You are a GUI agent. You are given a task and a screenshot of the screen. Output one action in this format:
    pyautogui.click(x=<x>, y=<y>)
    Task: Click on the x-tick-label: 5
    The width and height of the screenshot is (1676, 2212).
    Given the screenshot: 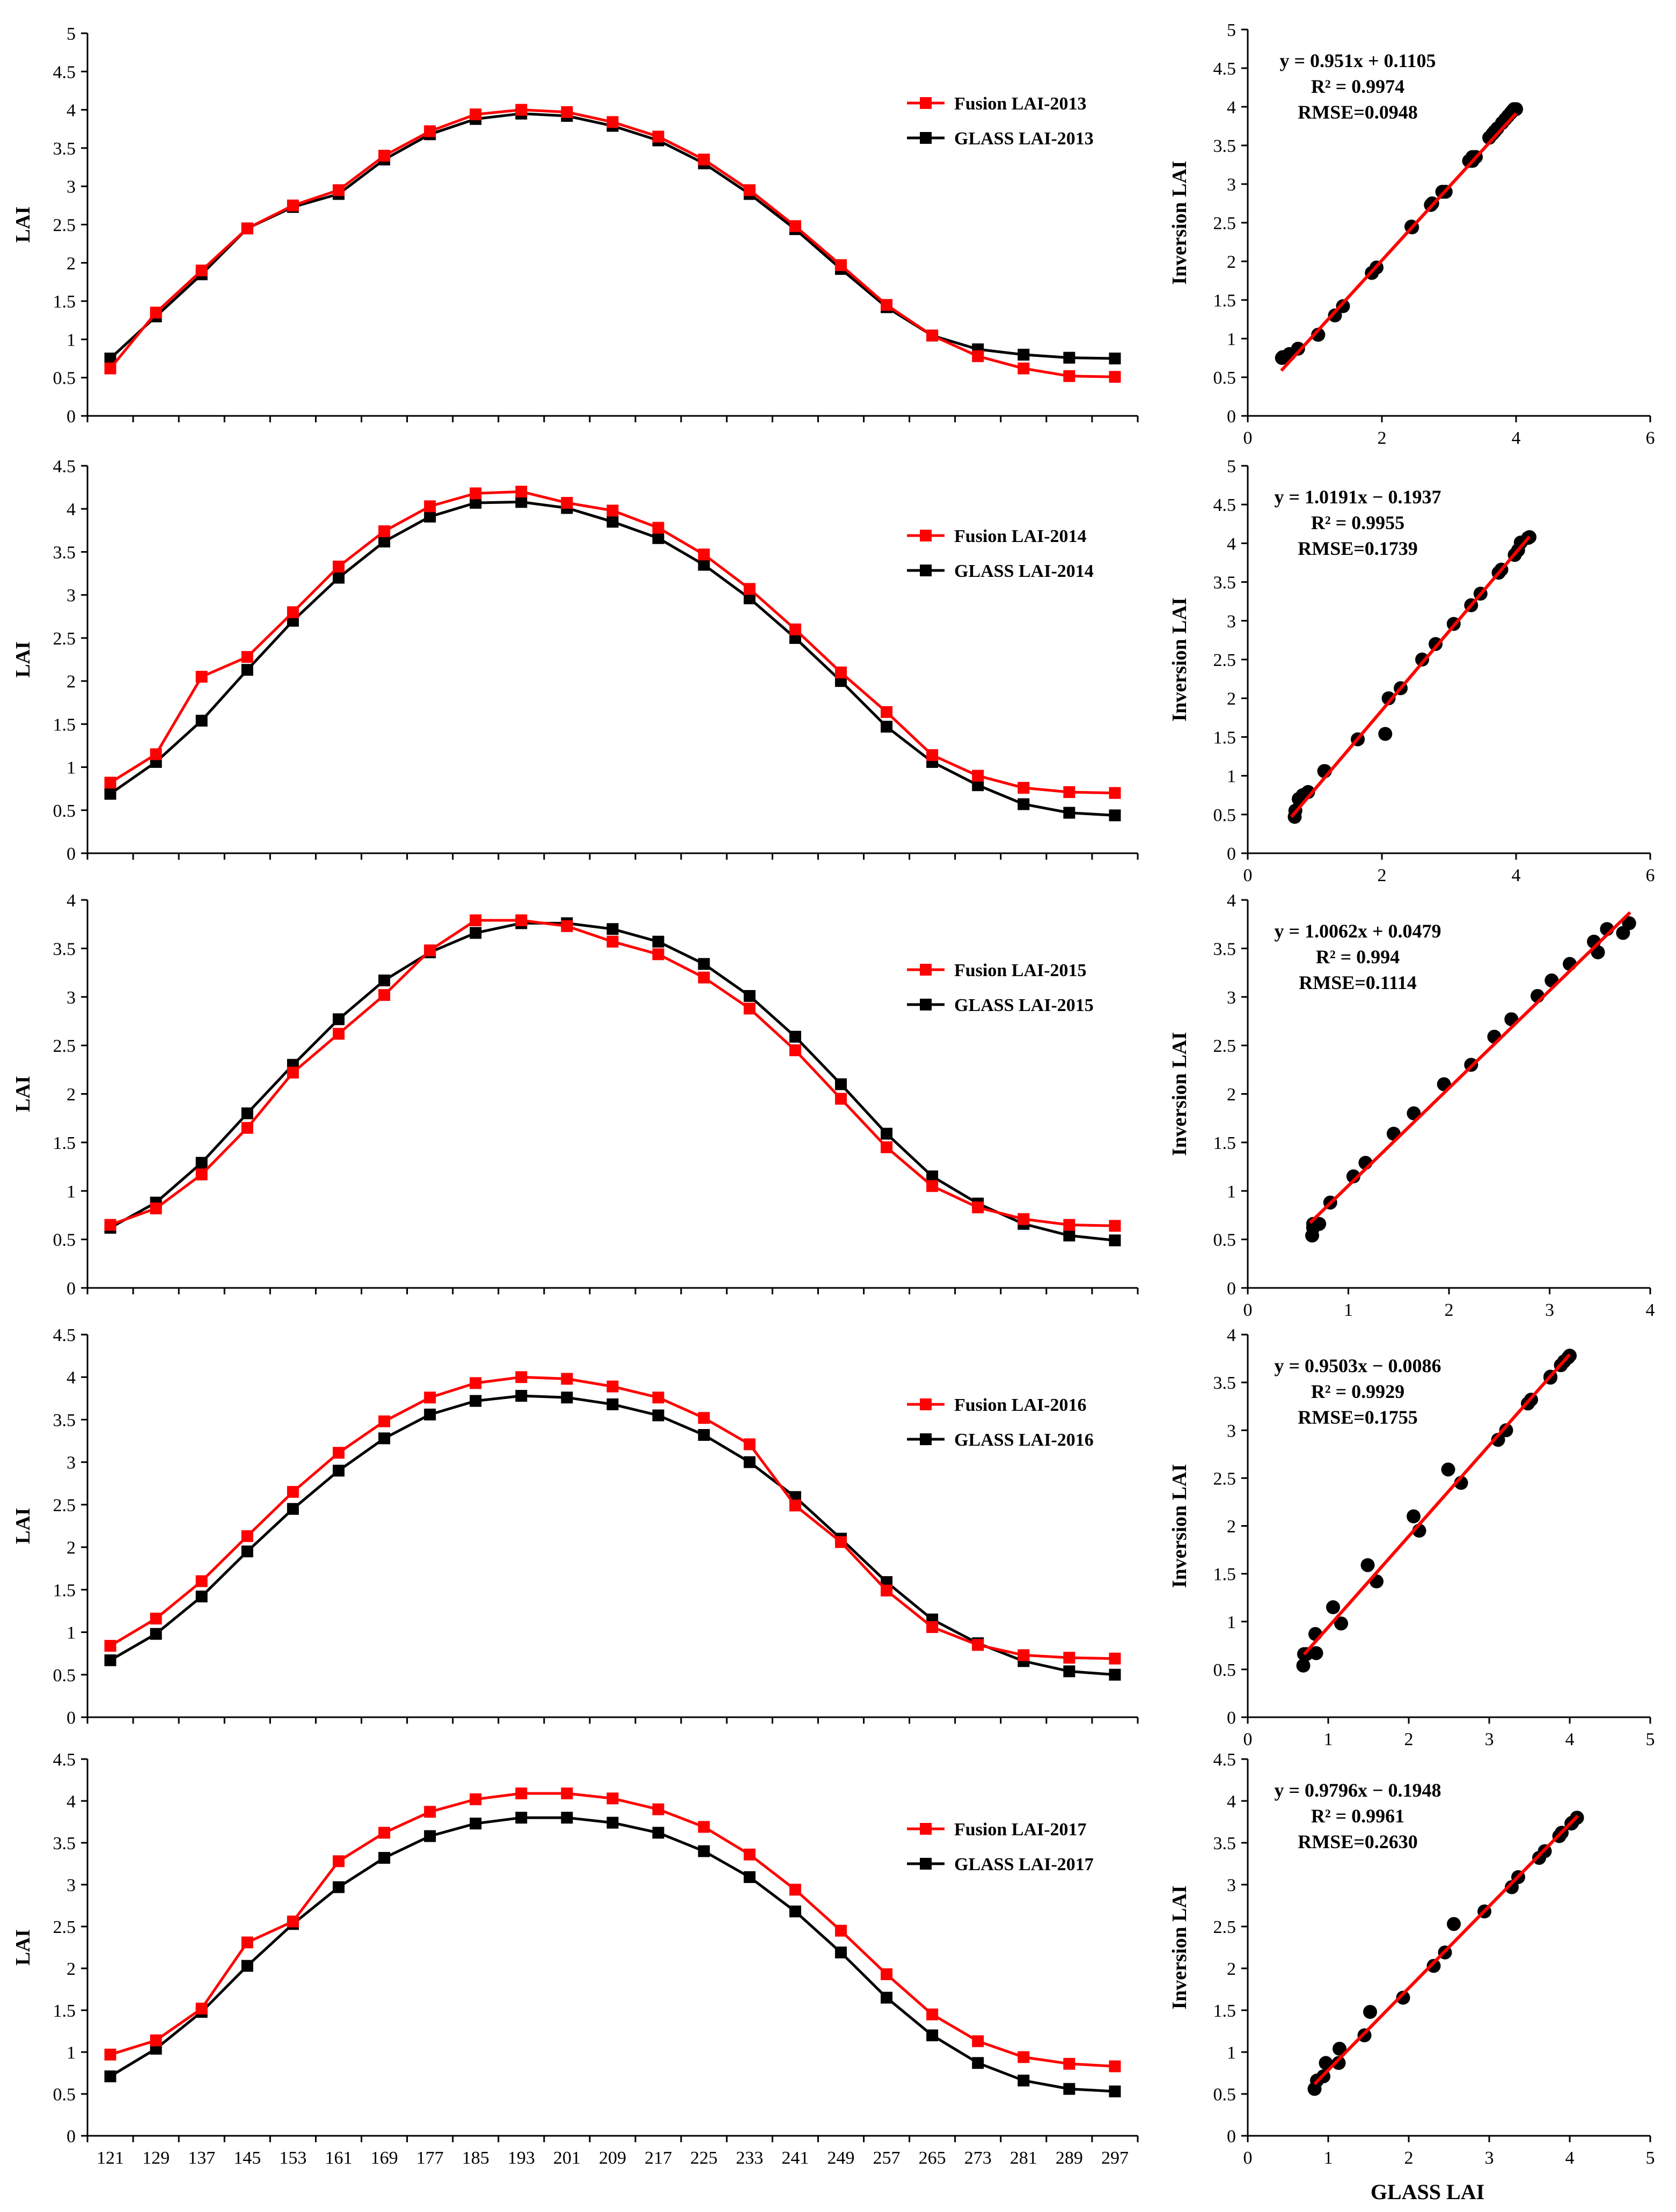 What is the action you would take?
    pyautogui.click(x=1651, y=2158)
    